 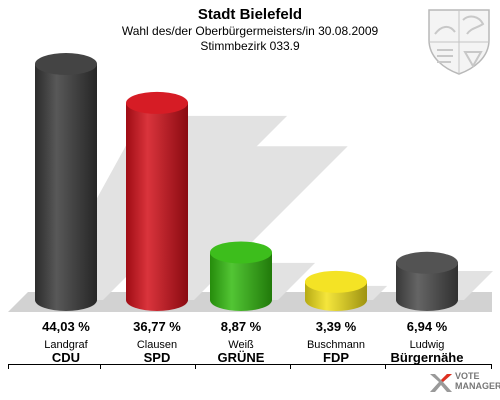 What do you see at coordinates (241, 276) in the screenshot?
I see `bar-grüne` at bounding box center [241, 276].